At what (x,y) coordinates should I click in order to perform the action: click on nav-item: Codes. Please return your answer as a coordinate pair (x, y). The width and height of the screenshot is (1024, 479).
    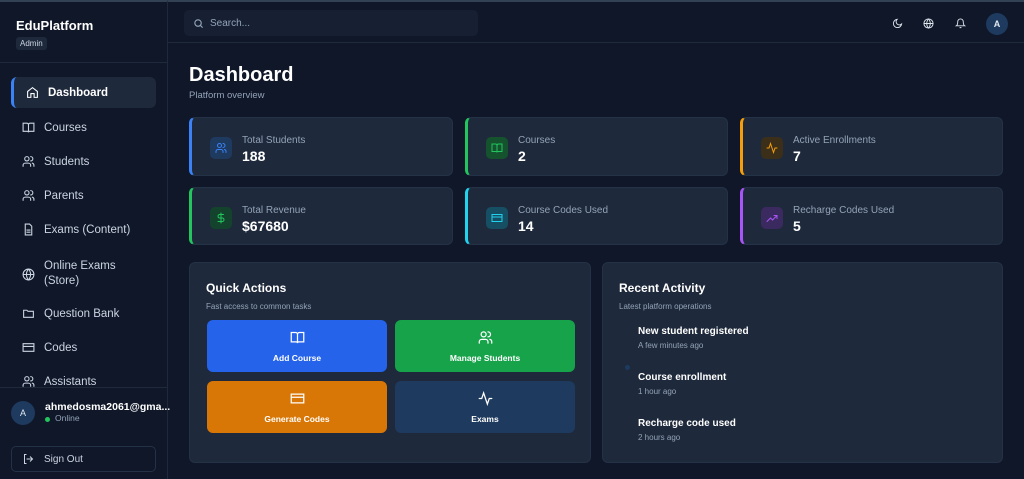
    Looking at the image, I should click on (83, 347).